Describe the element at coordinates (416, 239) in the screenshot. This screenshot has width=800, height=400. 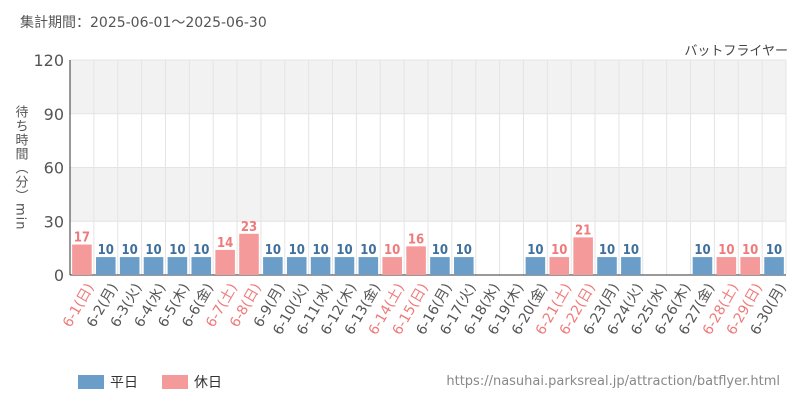
I see `bar-value-label: 16` at that location.